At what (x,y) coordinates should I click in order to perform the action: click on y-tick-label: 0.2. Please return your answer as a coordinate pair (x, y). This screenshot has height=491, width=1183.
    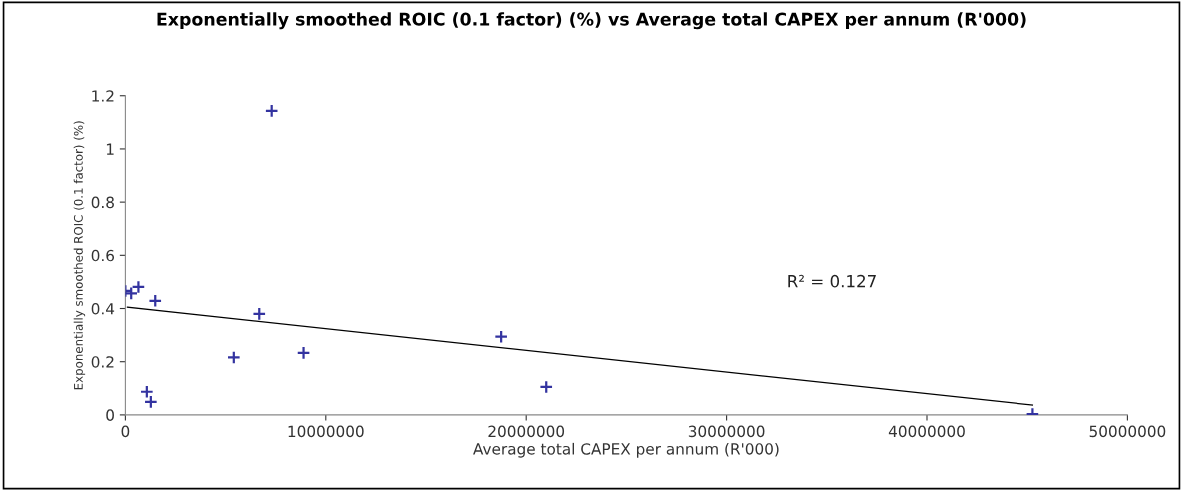
    Looking at the image, I should click on (102, 362).